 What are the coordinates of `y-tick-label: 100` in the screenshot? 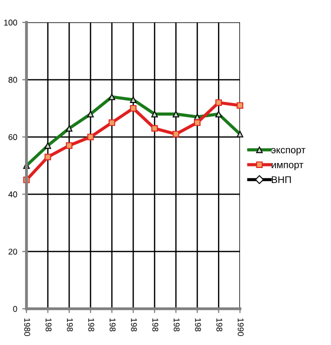 It's located at (11, 23).